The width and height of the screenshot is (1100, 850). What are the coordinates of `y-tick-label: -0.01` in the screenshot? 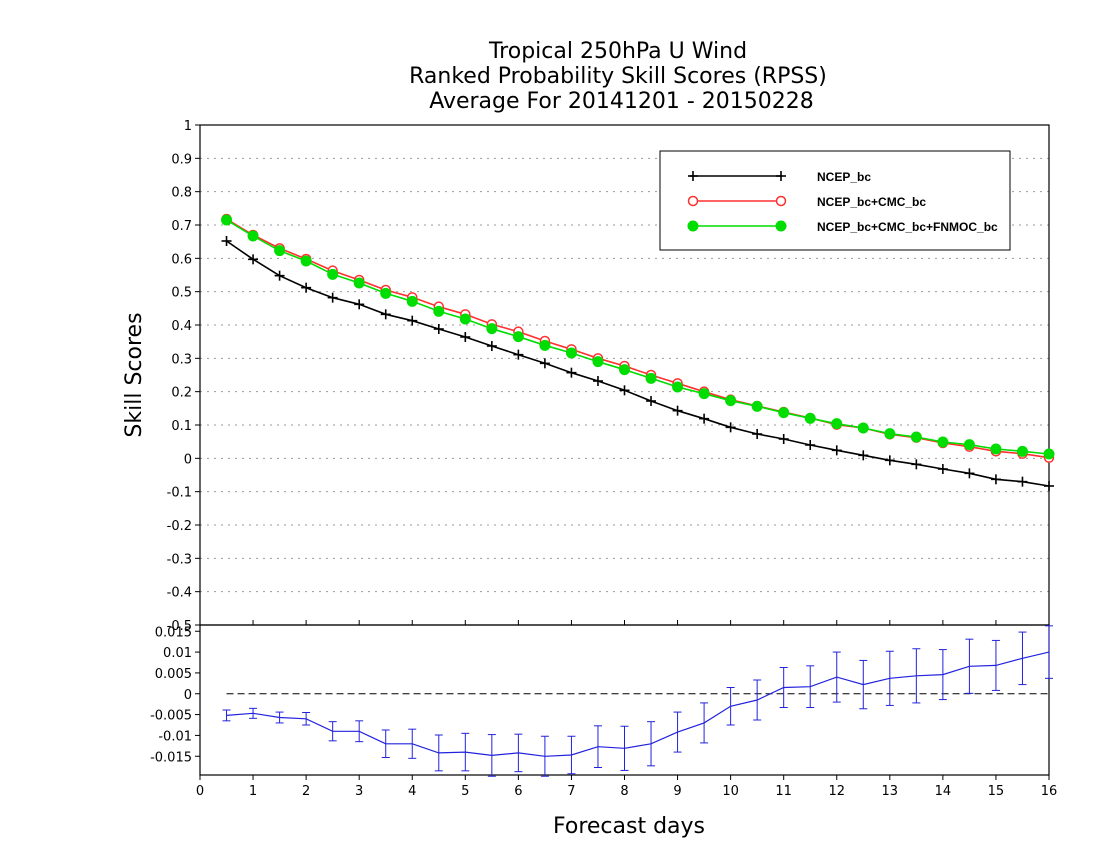 It's located at (175, 736).